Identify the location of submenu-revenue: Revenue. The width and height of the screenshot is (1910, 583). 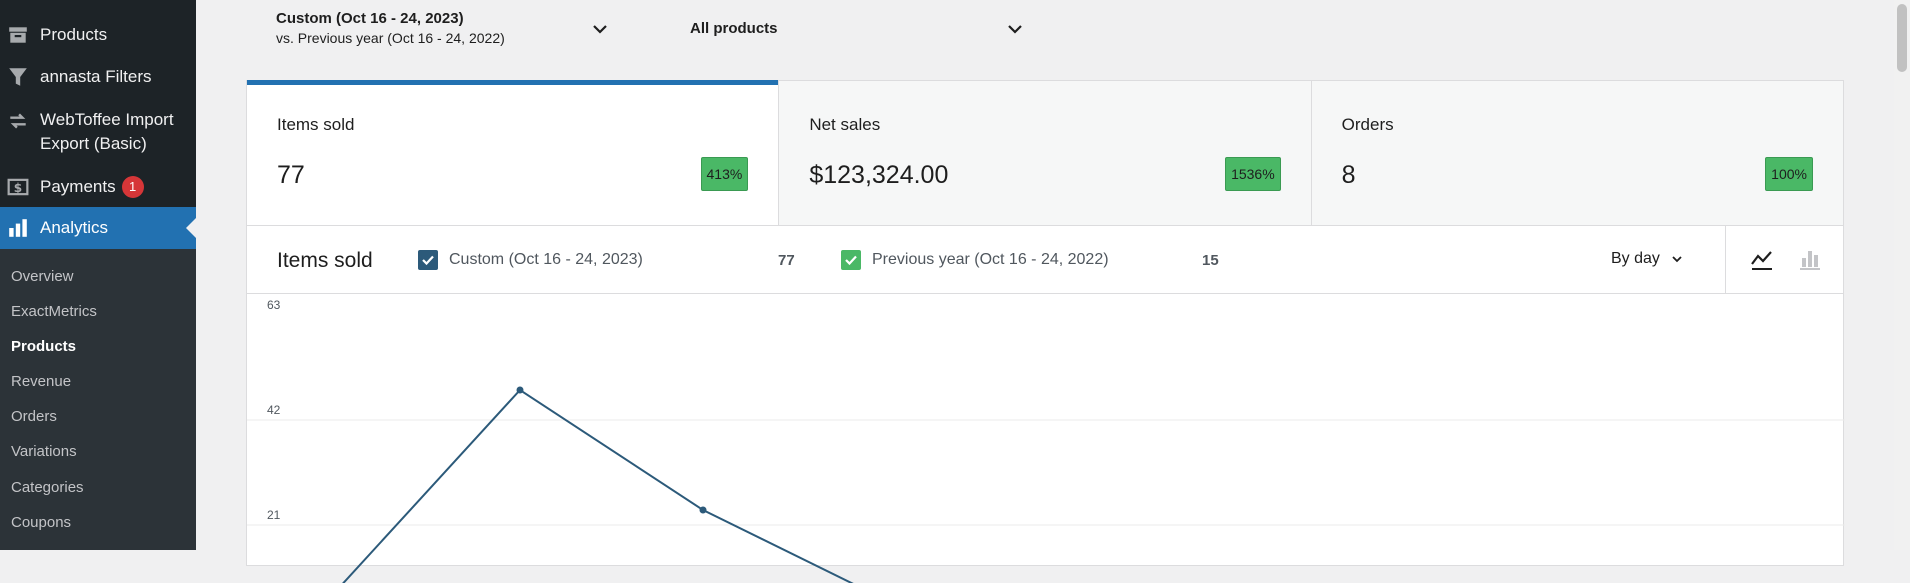
(41, 381).